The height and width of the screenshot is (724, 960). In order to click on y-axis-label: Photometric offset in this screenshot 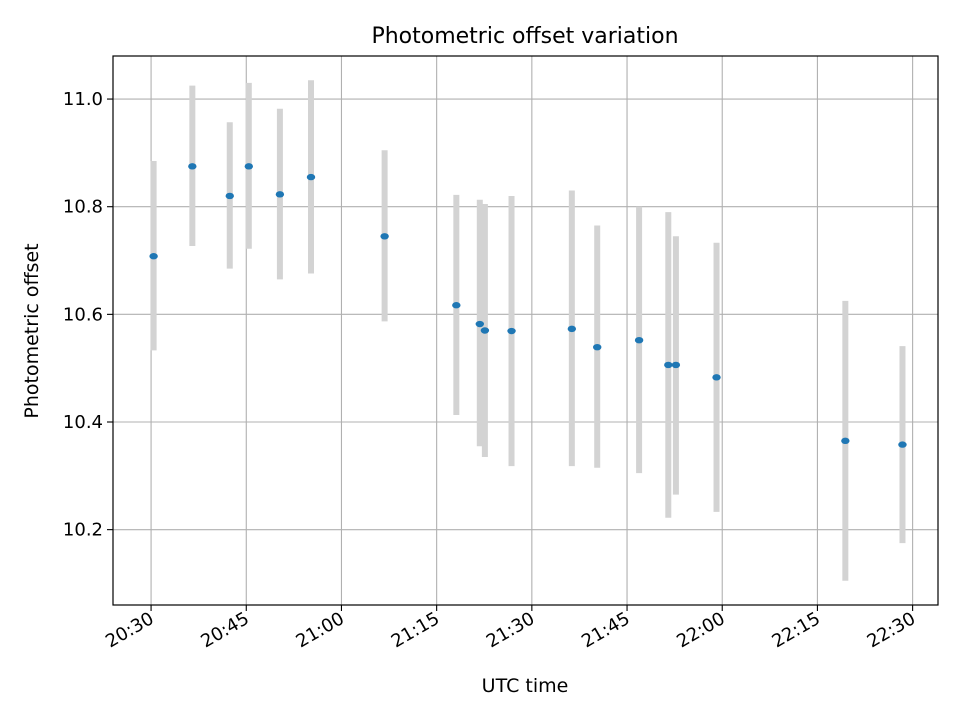, I will do `click(32, 330)`.